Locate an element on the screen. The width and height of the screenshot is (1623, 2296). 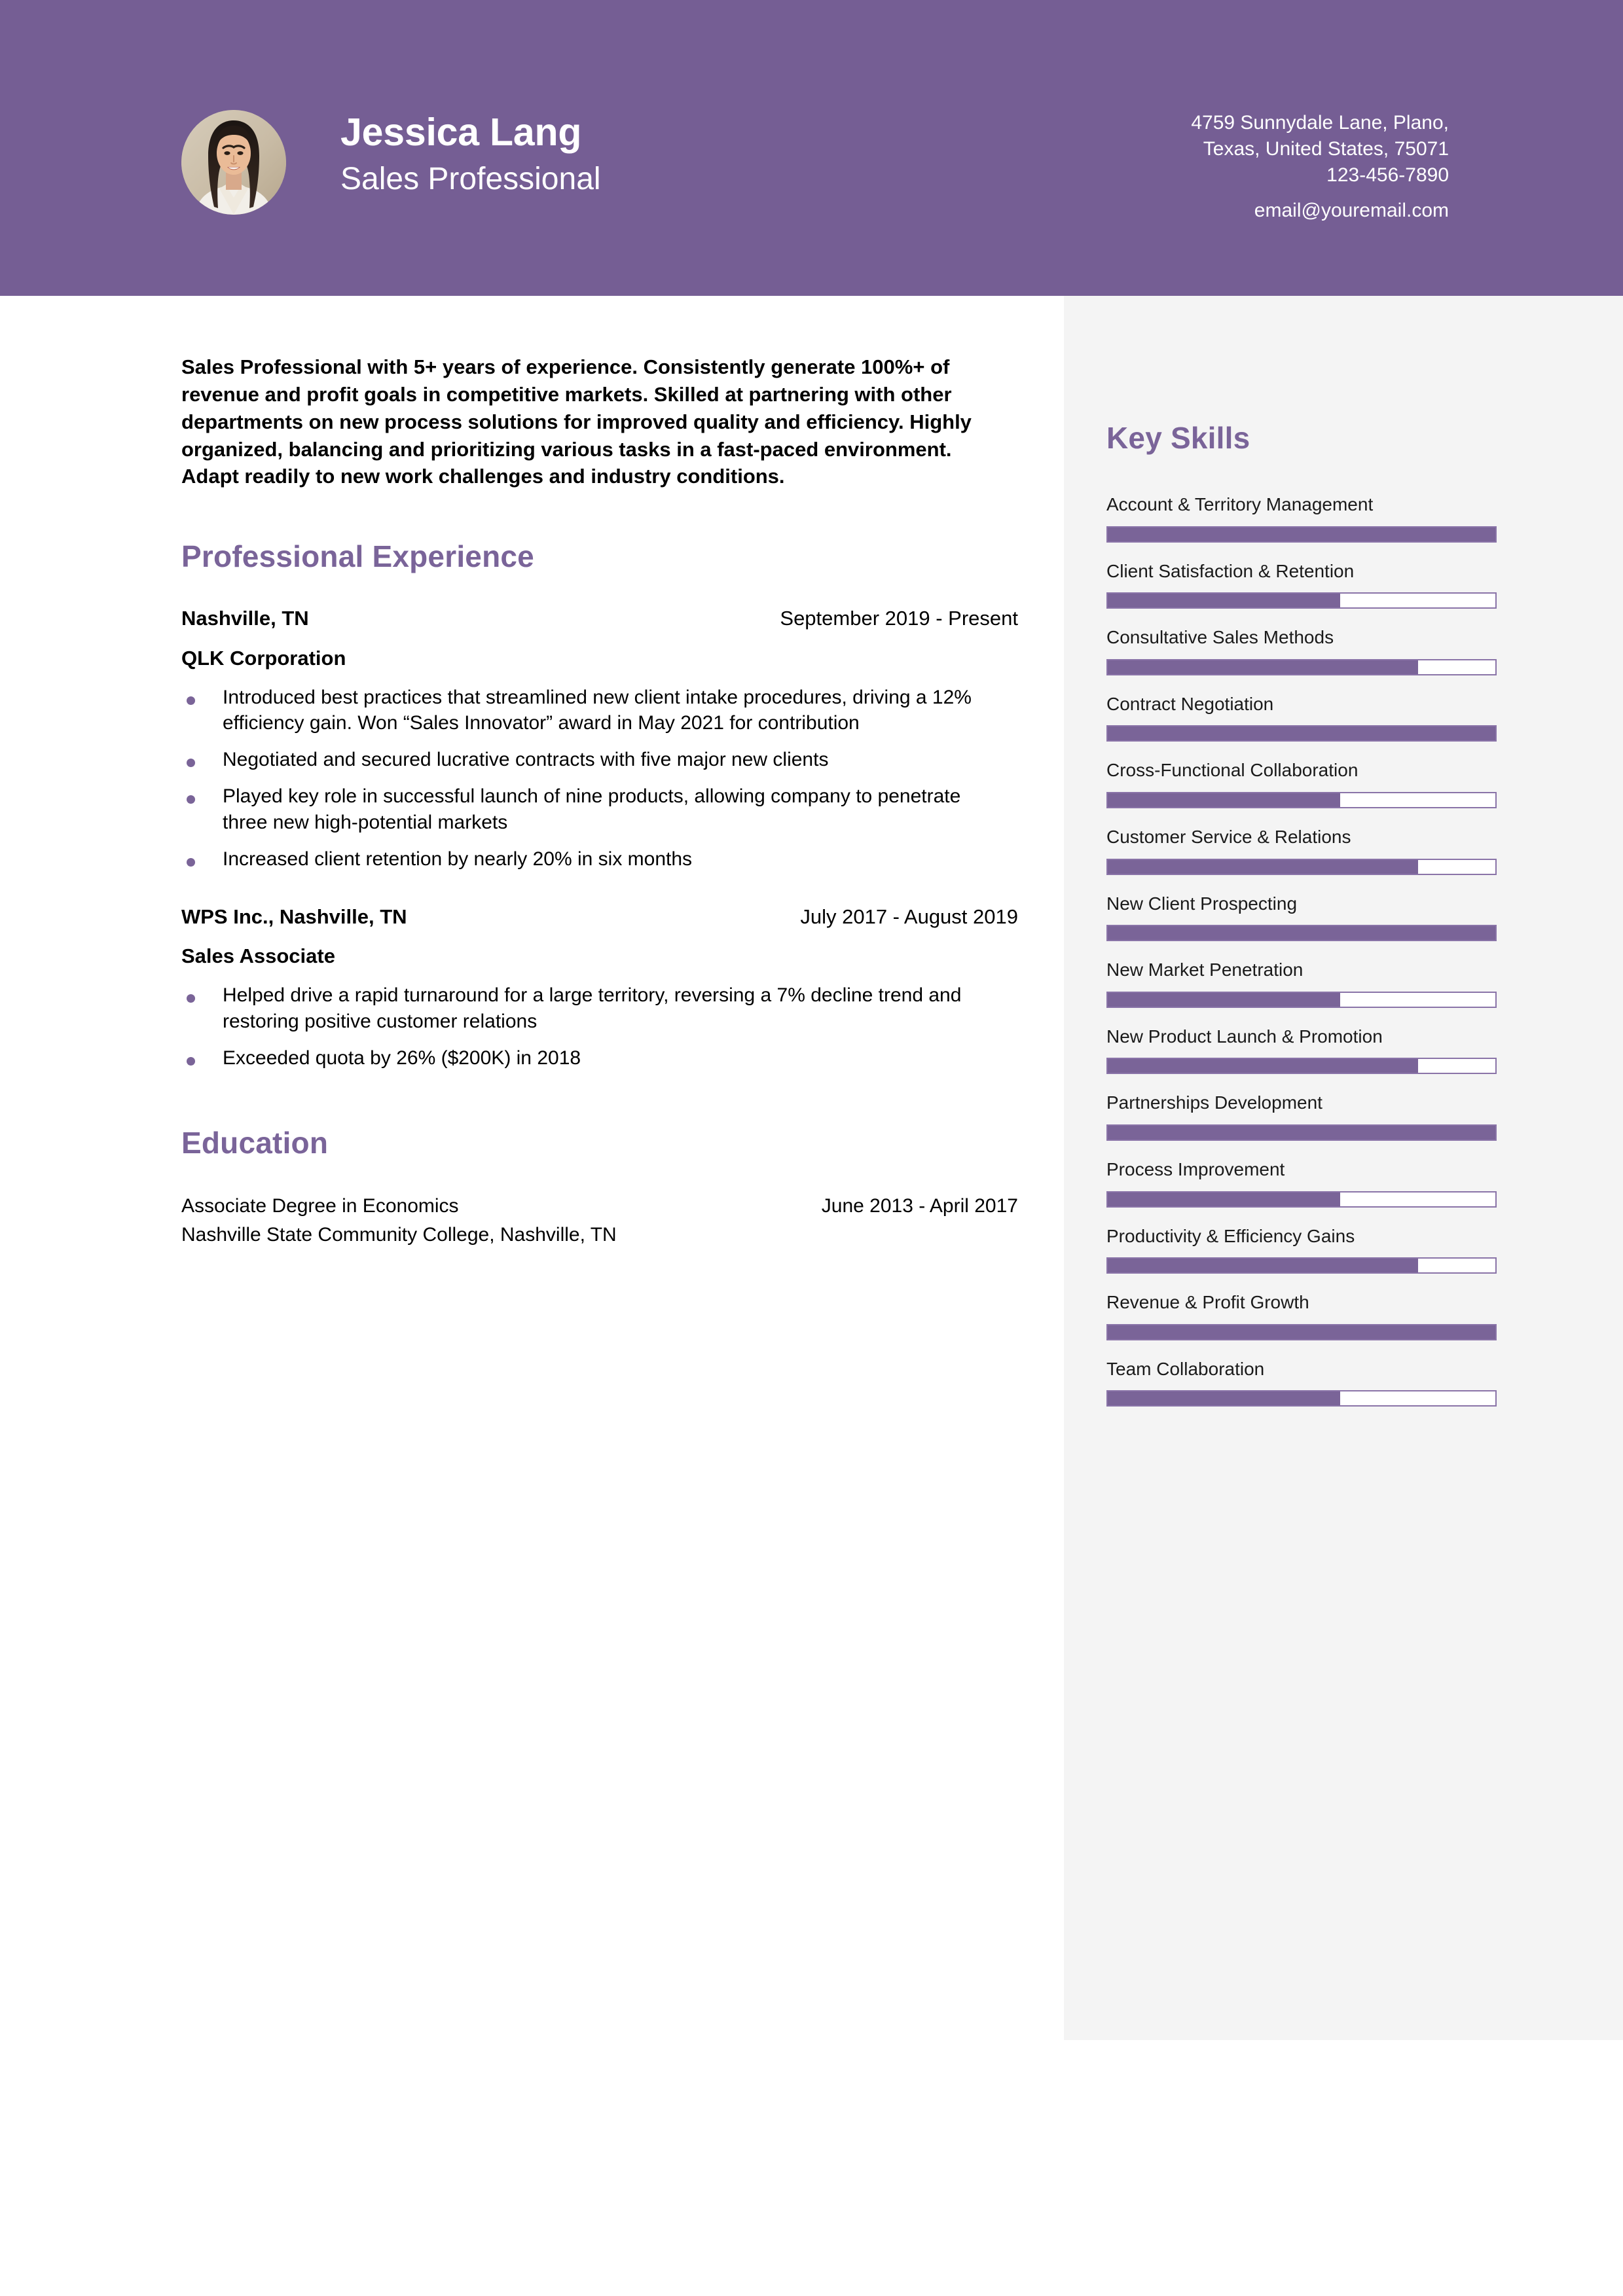
list-item: Exceeded quota by 26% ($200K) in 2018 is located at coordinates (587, 1058).